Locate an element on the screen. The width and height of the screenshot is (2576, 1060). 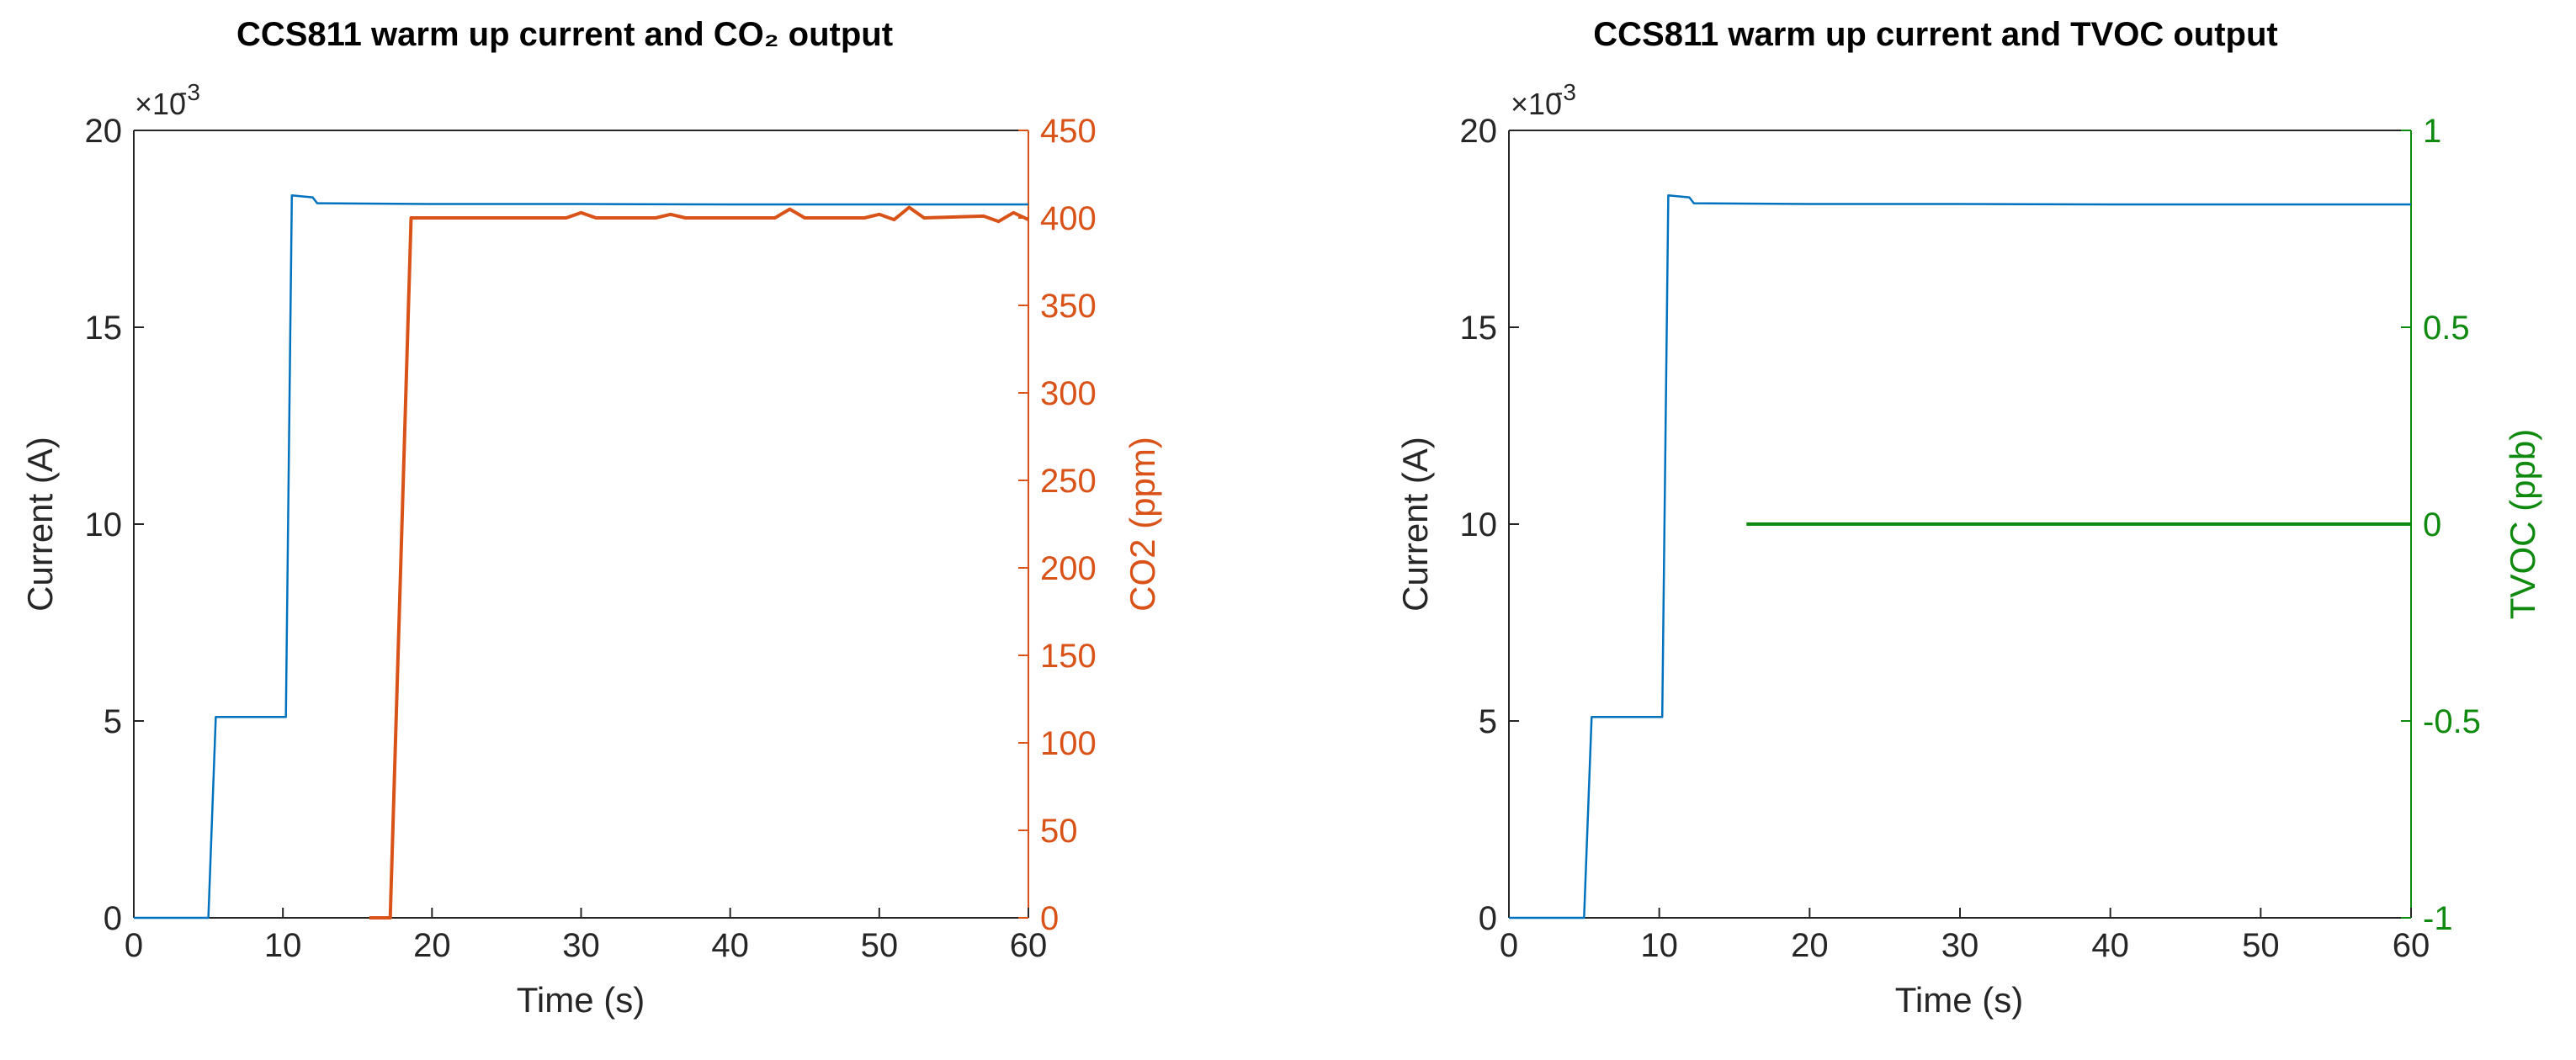
right-tick-label: 0.5 is located at coordinates (2446, 328).